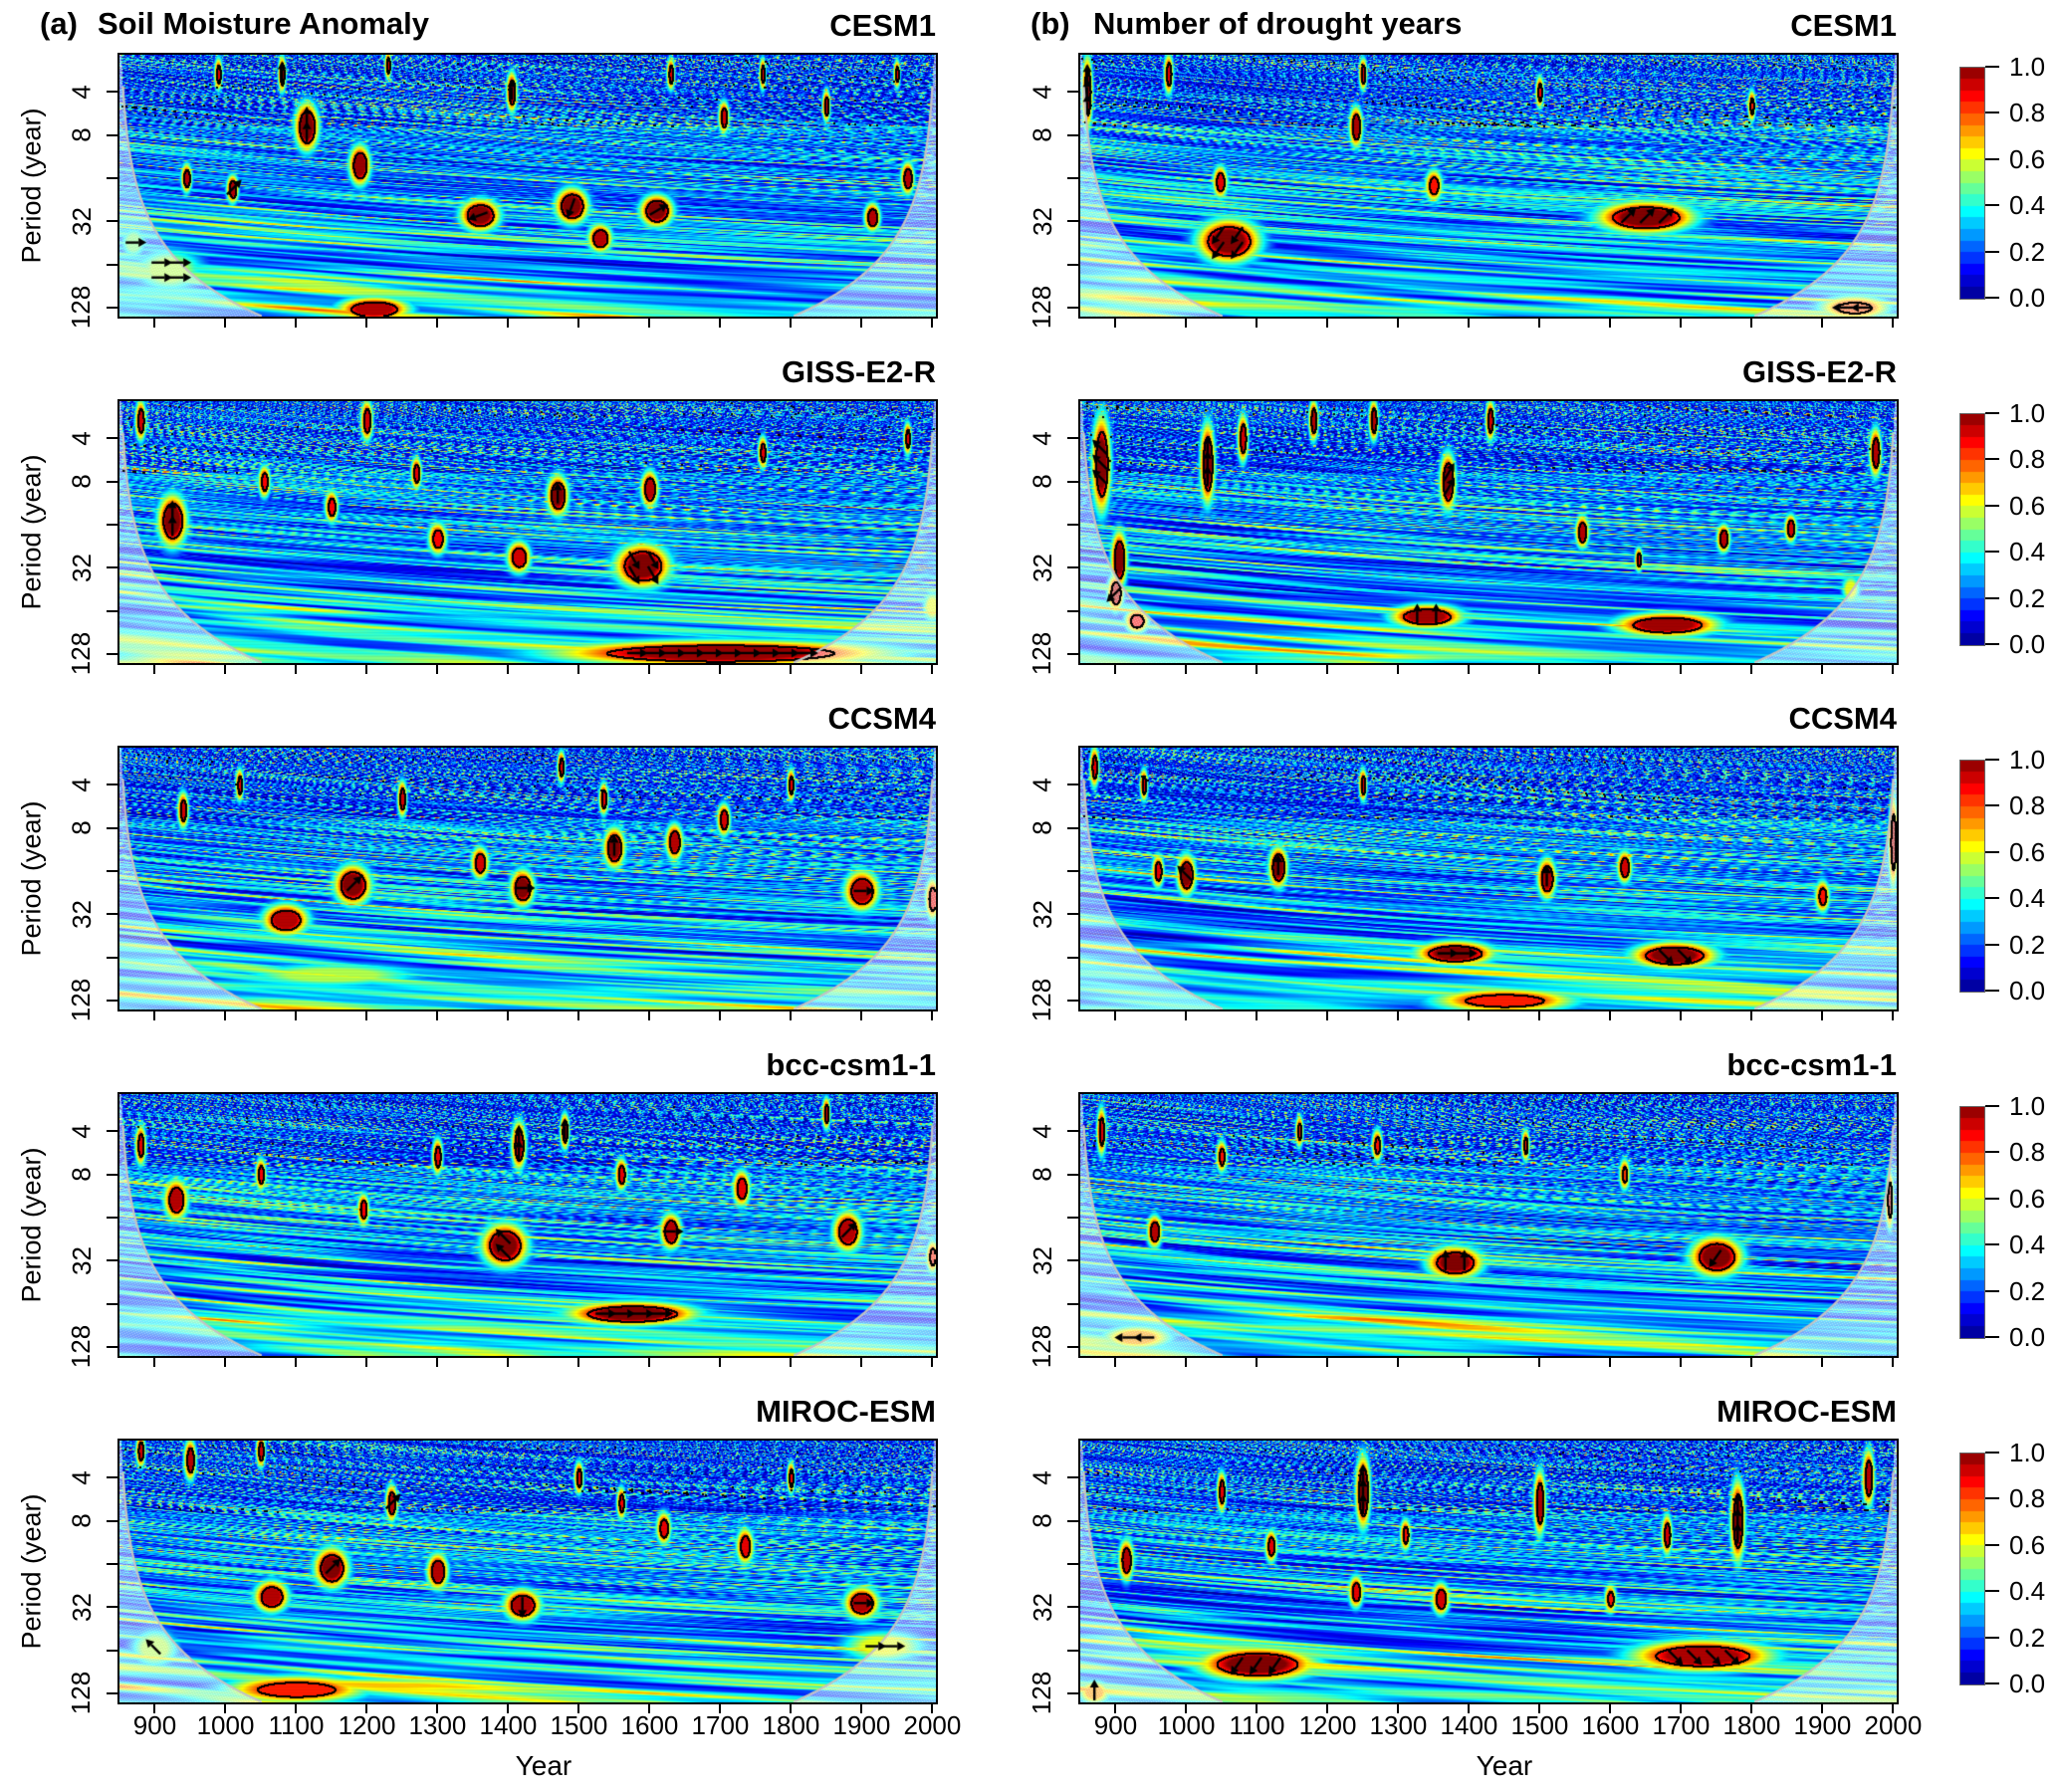 This screenshot has width=2058, height=1792. Describe the element at coordinates (543, 1765) in the screenshot. I see `x-axis-title: Year` at that location.